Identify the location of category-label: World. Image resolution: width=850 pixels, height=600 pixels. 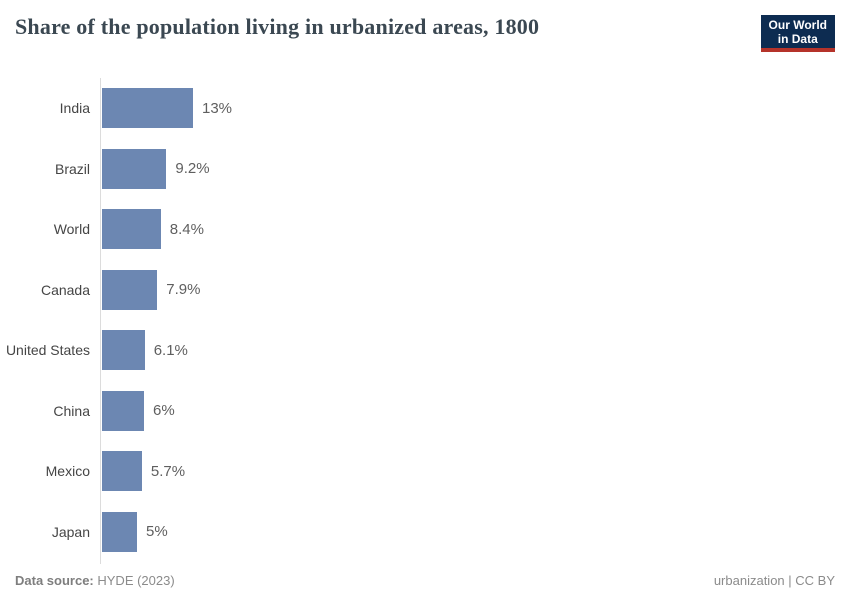
(71, 229).